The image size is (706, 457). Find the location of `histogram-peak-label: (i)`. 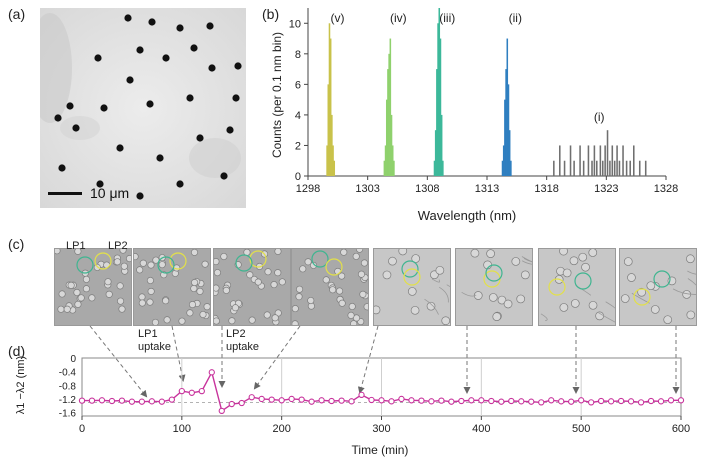

histogram-peak-label: (i) is located at coordinates (599, 117).